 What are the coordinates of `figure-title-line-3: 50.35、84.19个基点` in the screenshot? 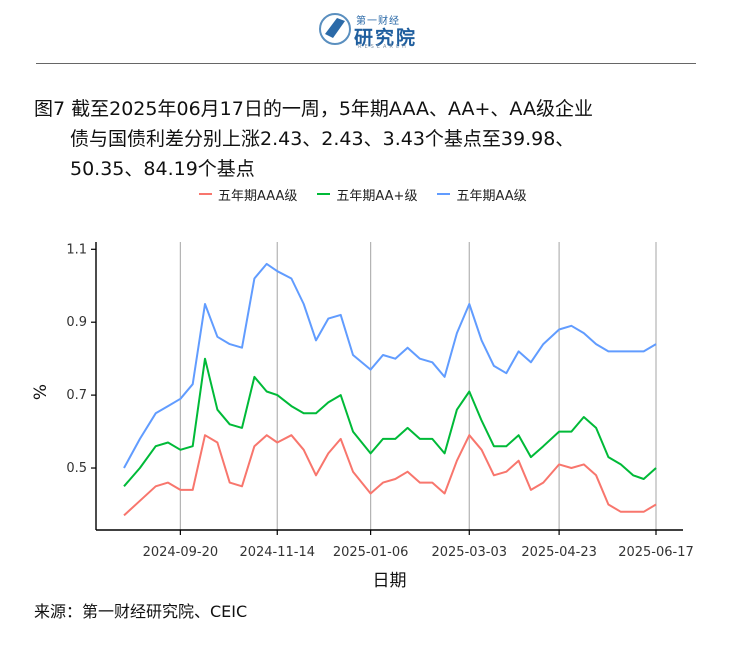 It's located at (162, 169).